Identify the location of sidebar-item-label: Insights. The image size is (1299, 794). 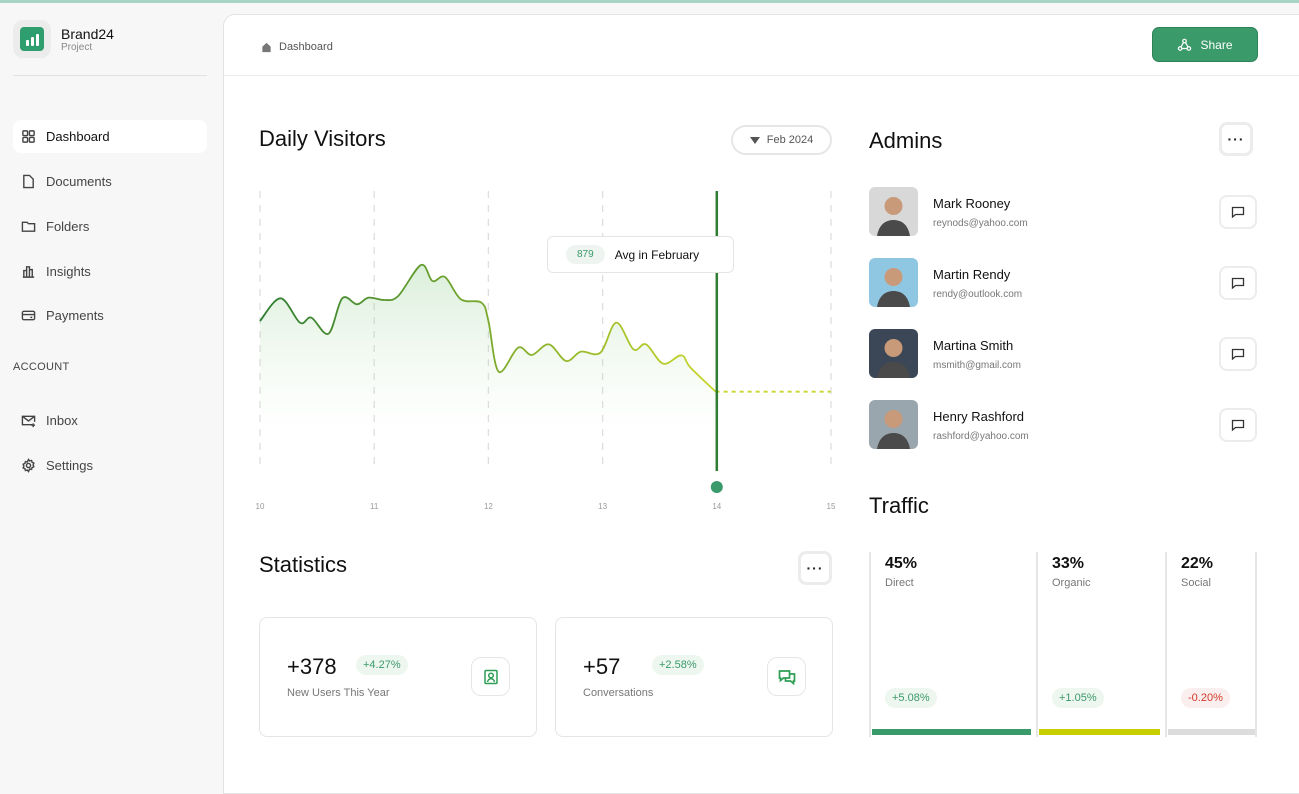
(68, 271).